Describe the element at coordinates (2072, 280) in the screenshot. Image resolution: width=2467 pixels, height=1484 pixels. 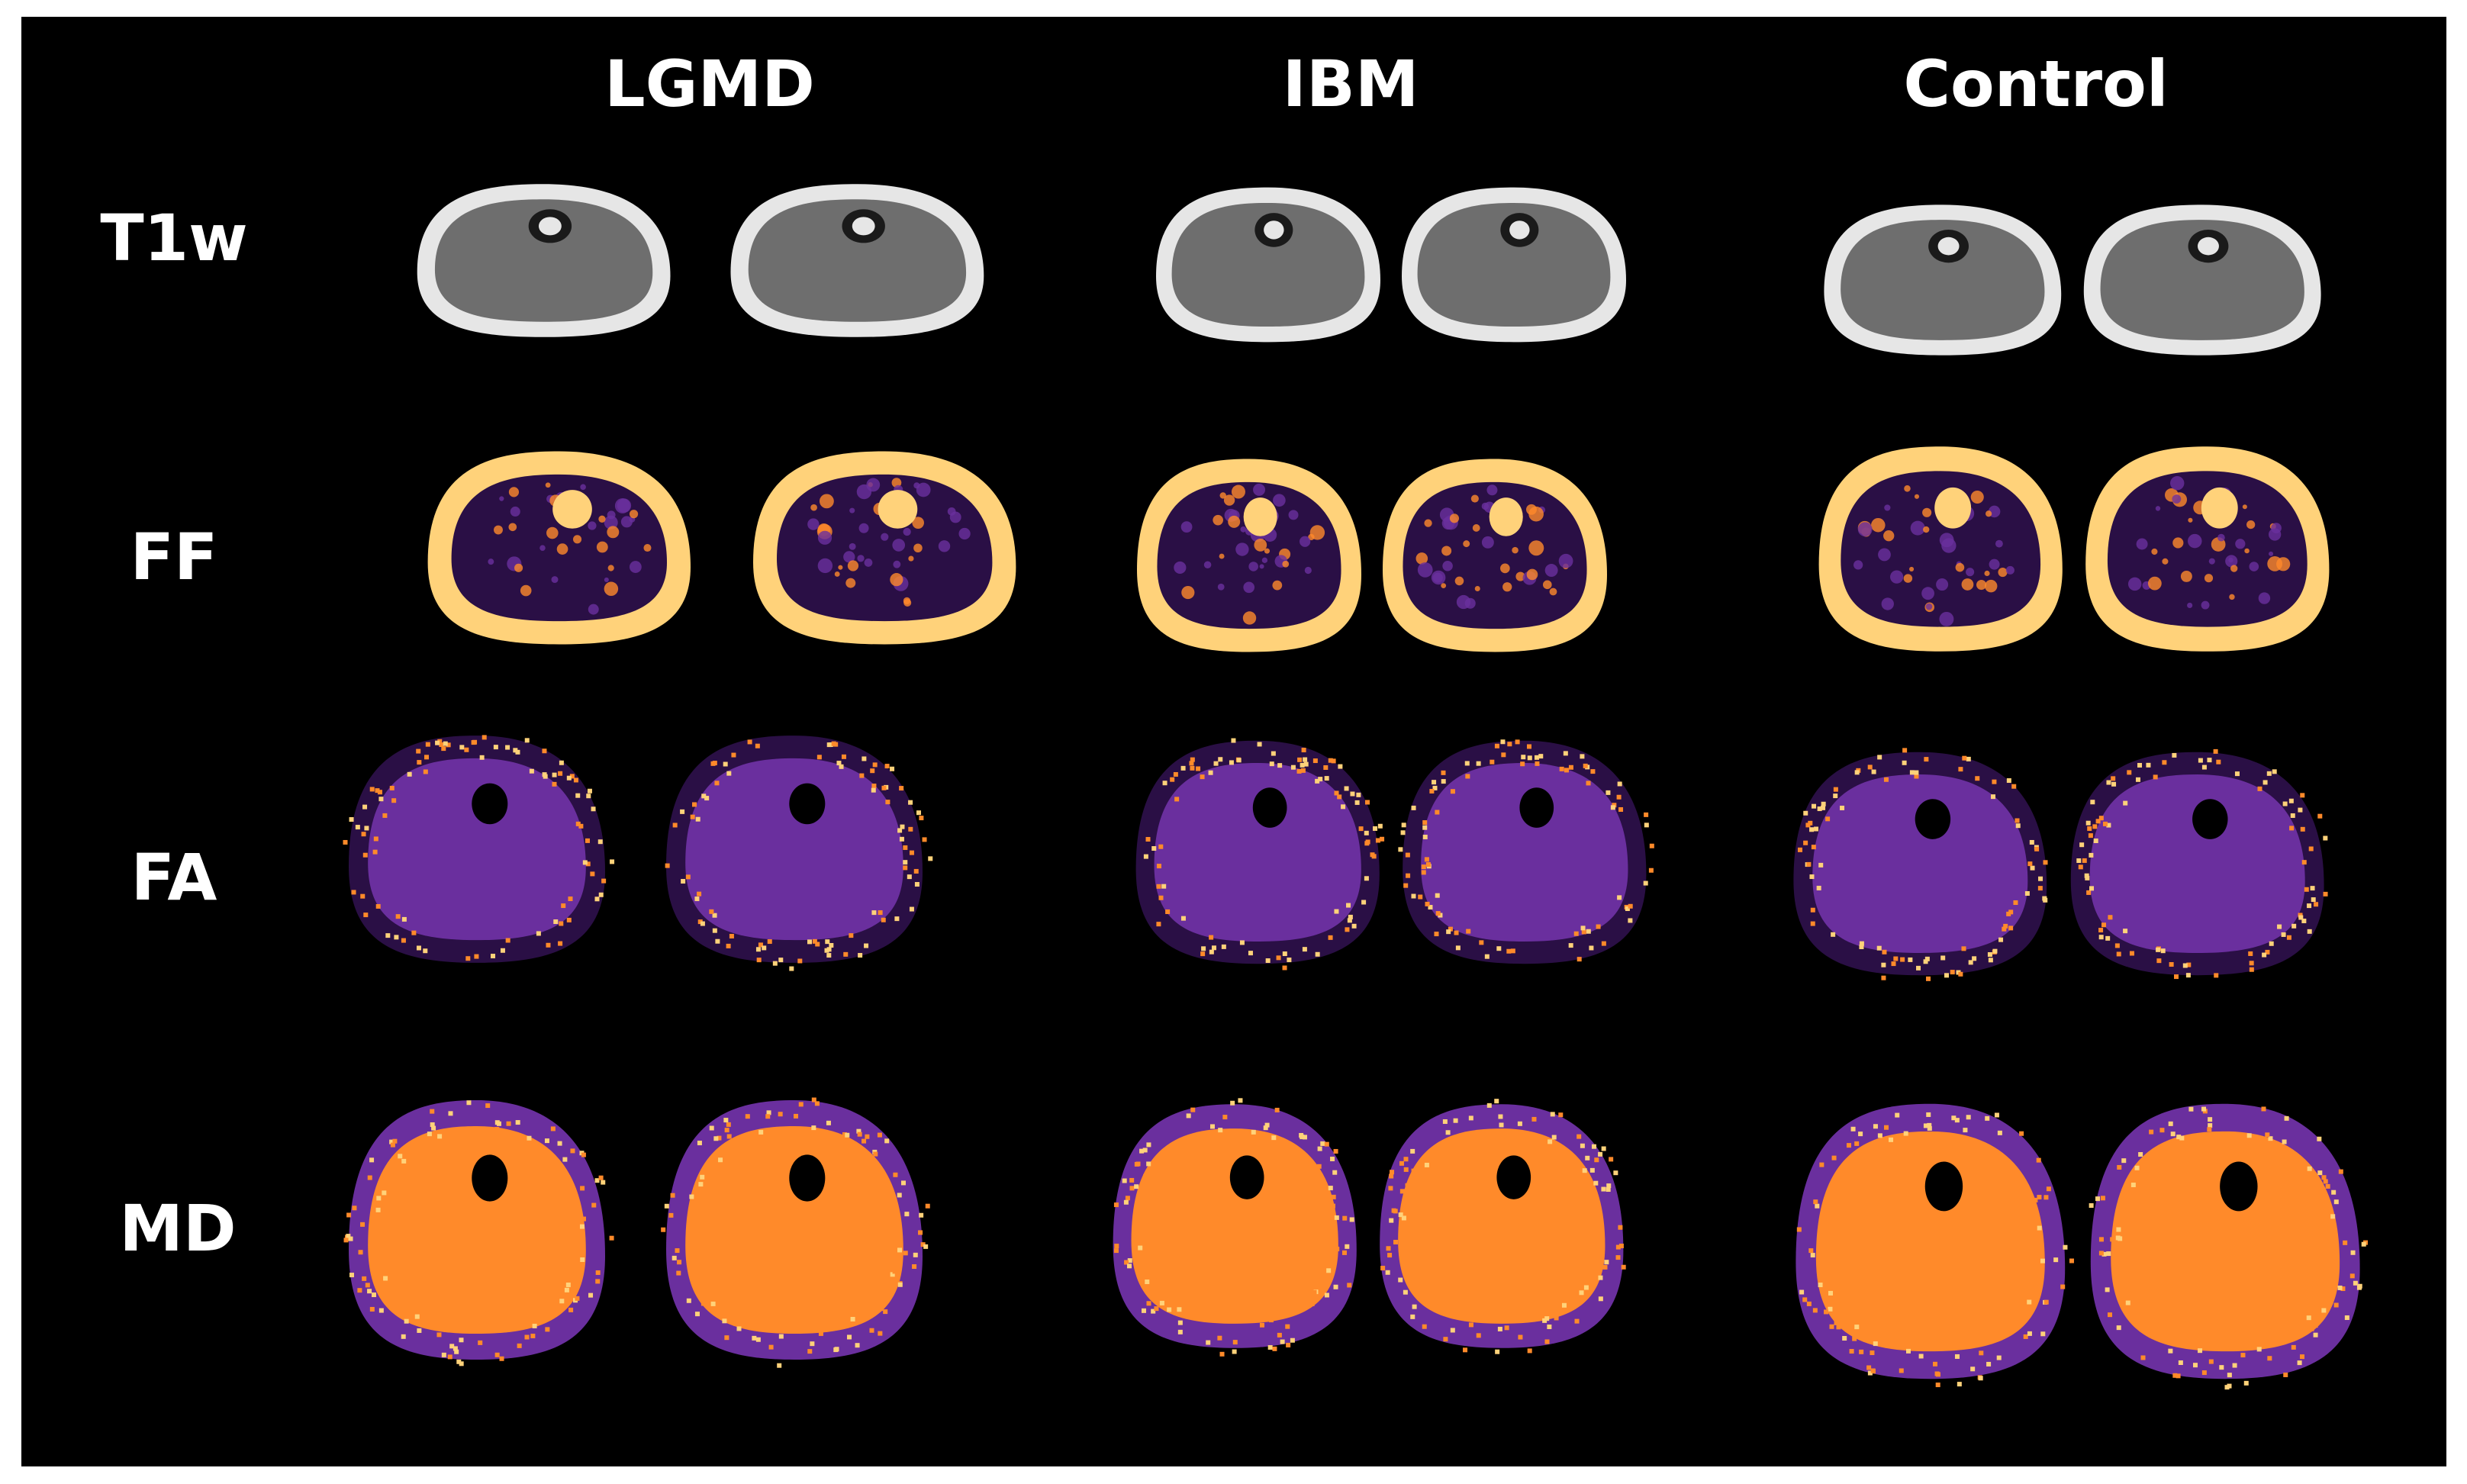
I see `panel-t1w-control` at that location.